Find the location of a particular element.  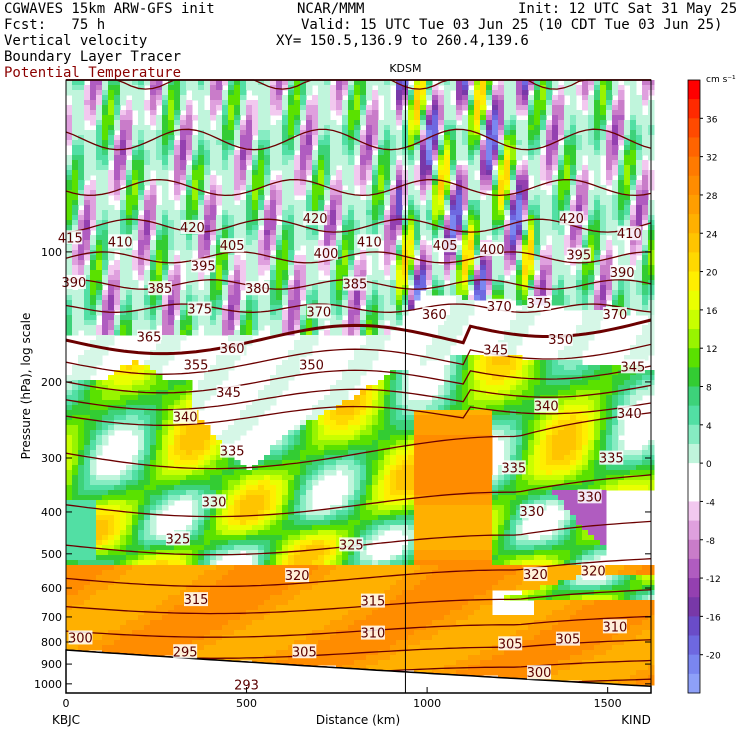

field-boundary-layer-tracer: Boundary Layer Tracer is located at coordinates (93, 57).